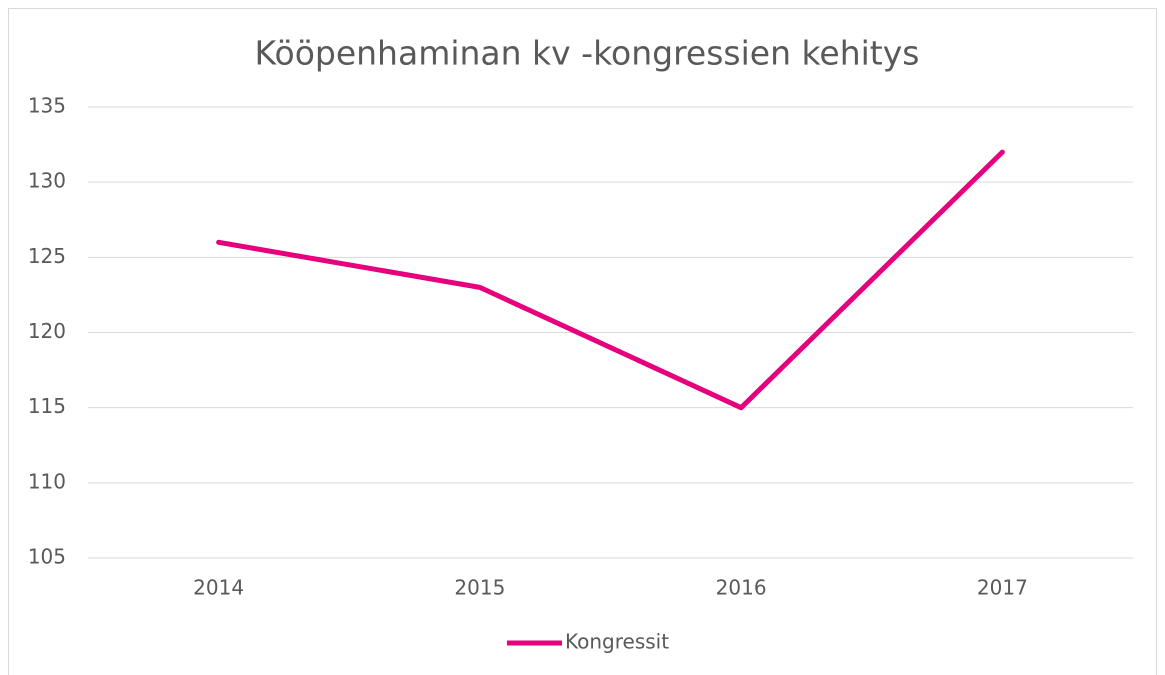 Image resolution: width=1165 pixels, height=675 pixels. I want to click on y-tick-label: 115, so click(47, 406).